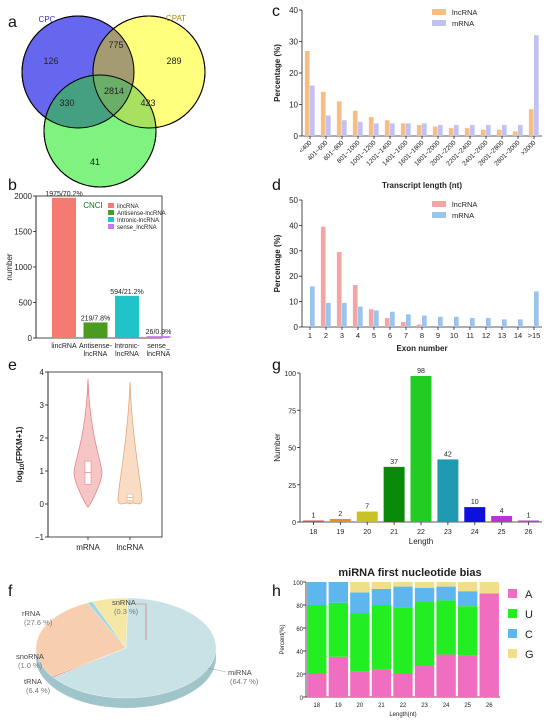 The height and width of the screenshot is (727, 550). Describe the element at coordinates (12, 22) in the screenshot. I see `panel-letter-a: a` at that location.